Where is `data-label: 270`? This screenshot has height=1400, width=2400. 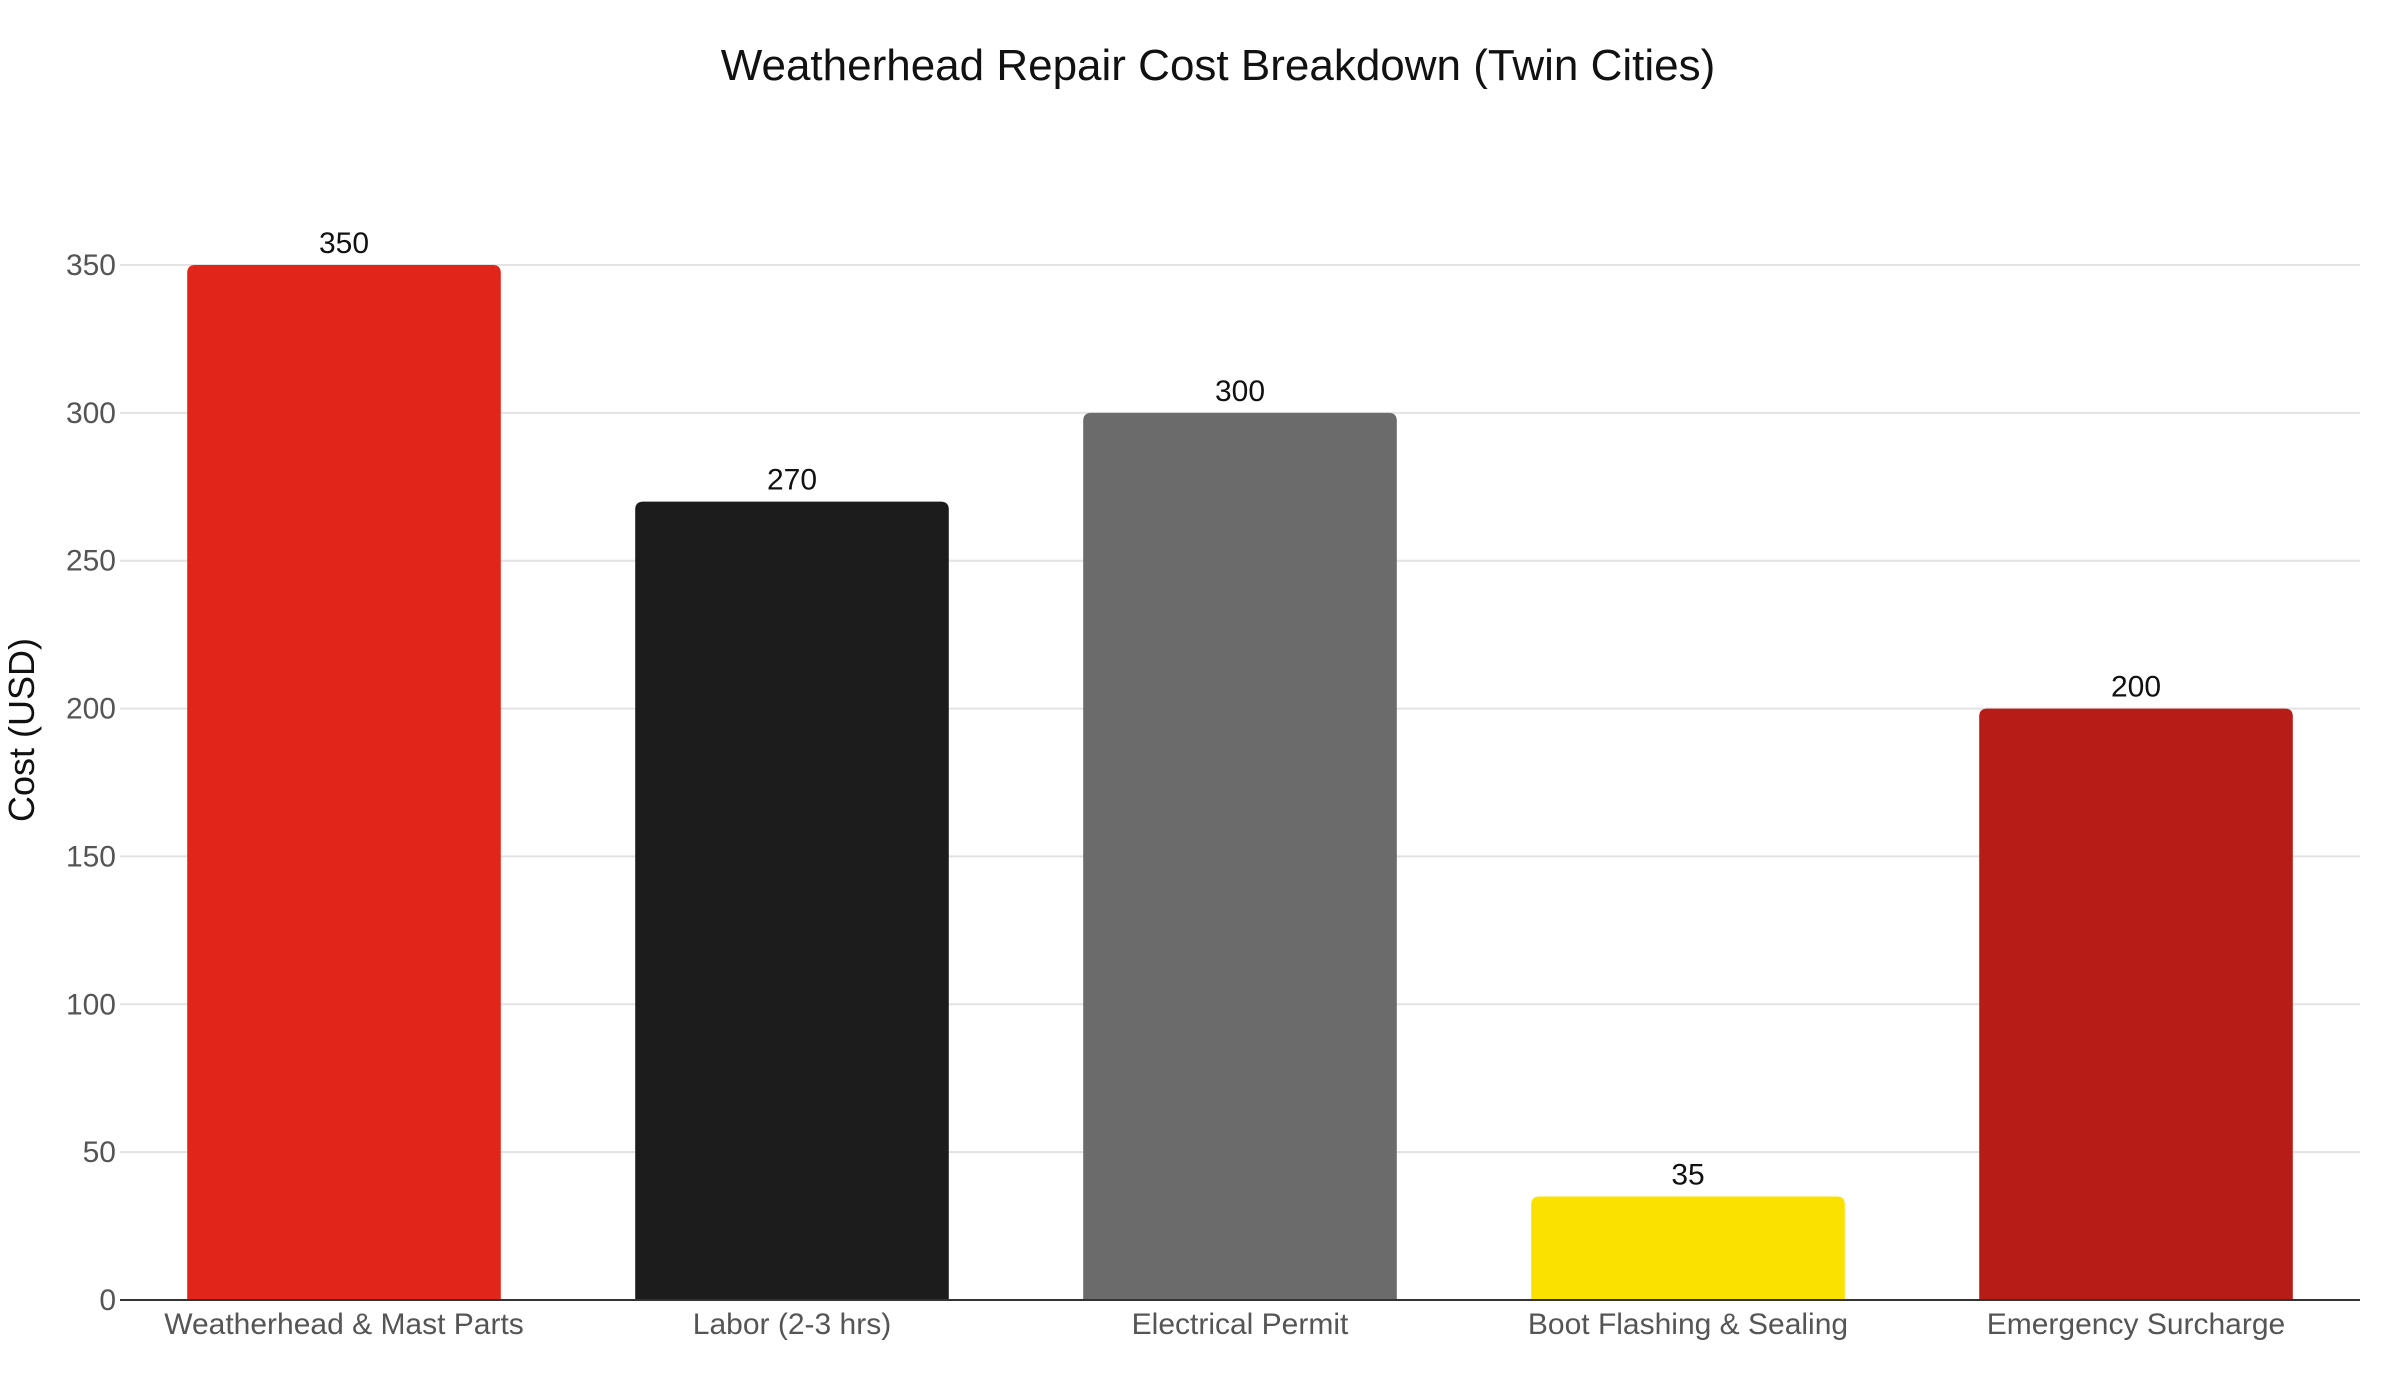 data-label: 270 is located at coordinates (792, 480).